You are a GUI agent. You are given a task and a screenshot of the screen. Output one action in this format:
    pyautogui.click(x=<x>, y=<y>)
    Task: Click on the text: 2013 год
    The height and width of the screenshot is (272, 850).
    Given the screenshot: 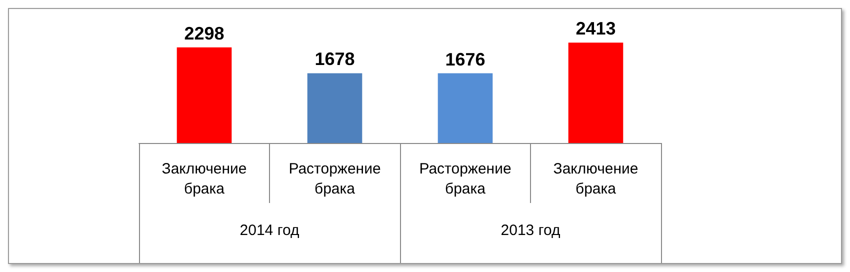 What is the action you would take?
    pyautogui.click(x=530, y=230)
    